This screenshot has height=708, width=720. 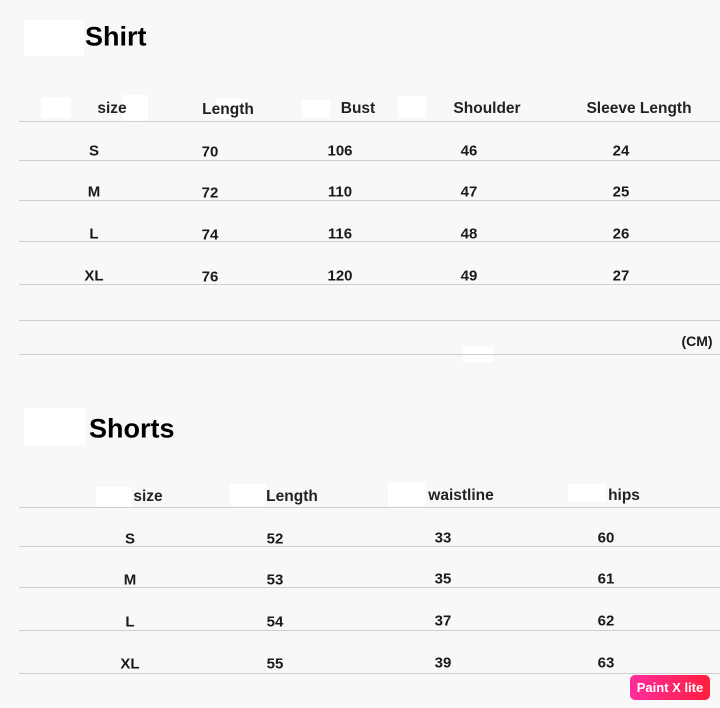 I want to click on cell-length: 55, so click(x=275, y=664).